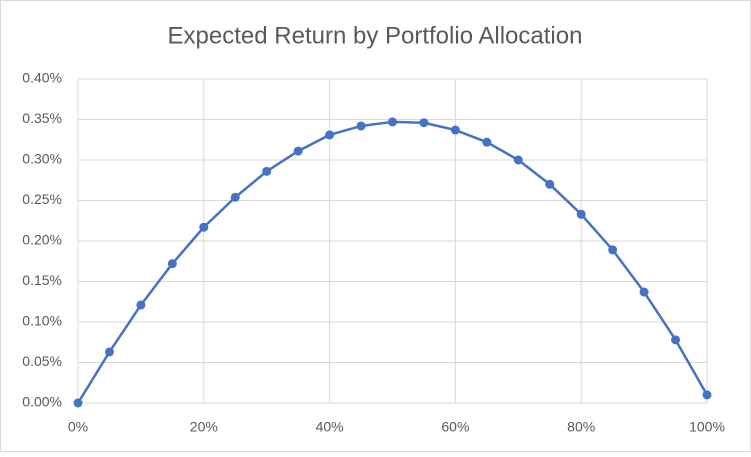 The width and height of the screenshot is (751, 457). What do you see at coordinates (42, 361) in the screenshot?
I see `y-tick-label: 0.05%` at bounding box center [42, 361].